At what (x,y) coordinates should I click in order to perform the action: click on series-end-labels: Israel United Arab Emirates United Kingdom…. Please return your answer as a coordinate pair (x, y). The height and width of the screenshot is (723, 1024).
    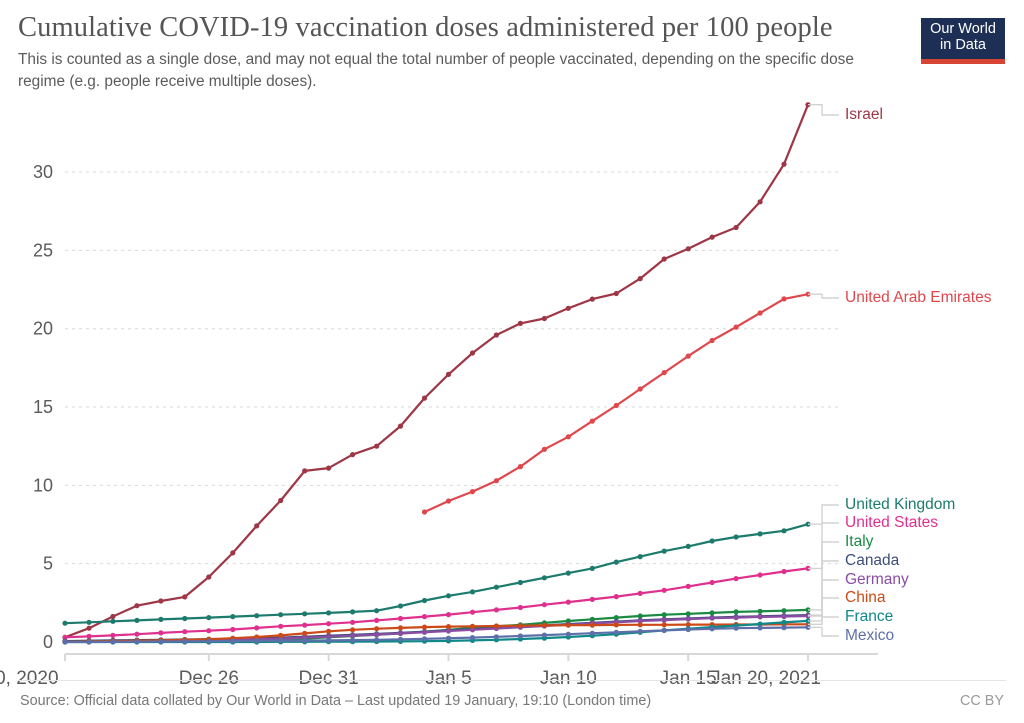
    Looking at the image, I should click on (918, 375).